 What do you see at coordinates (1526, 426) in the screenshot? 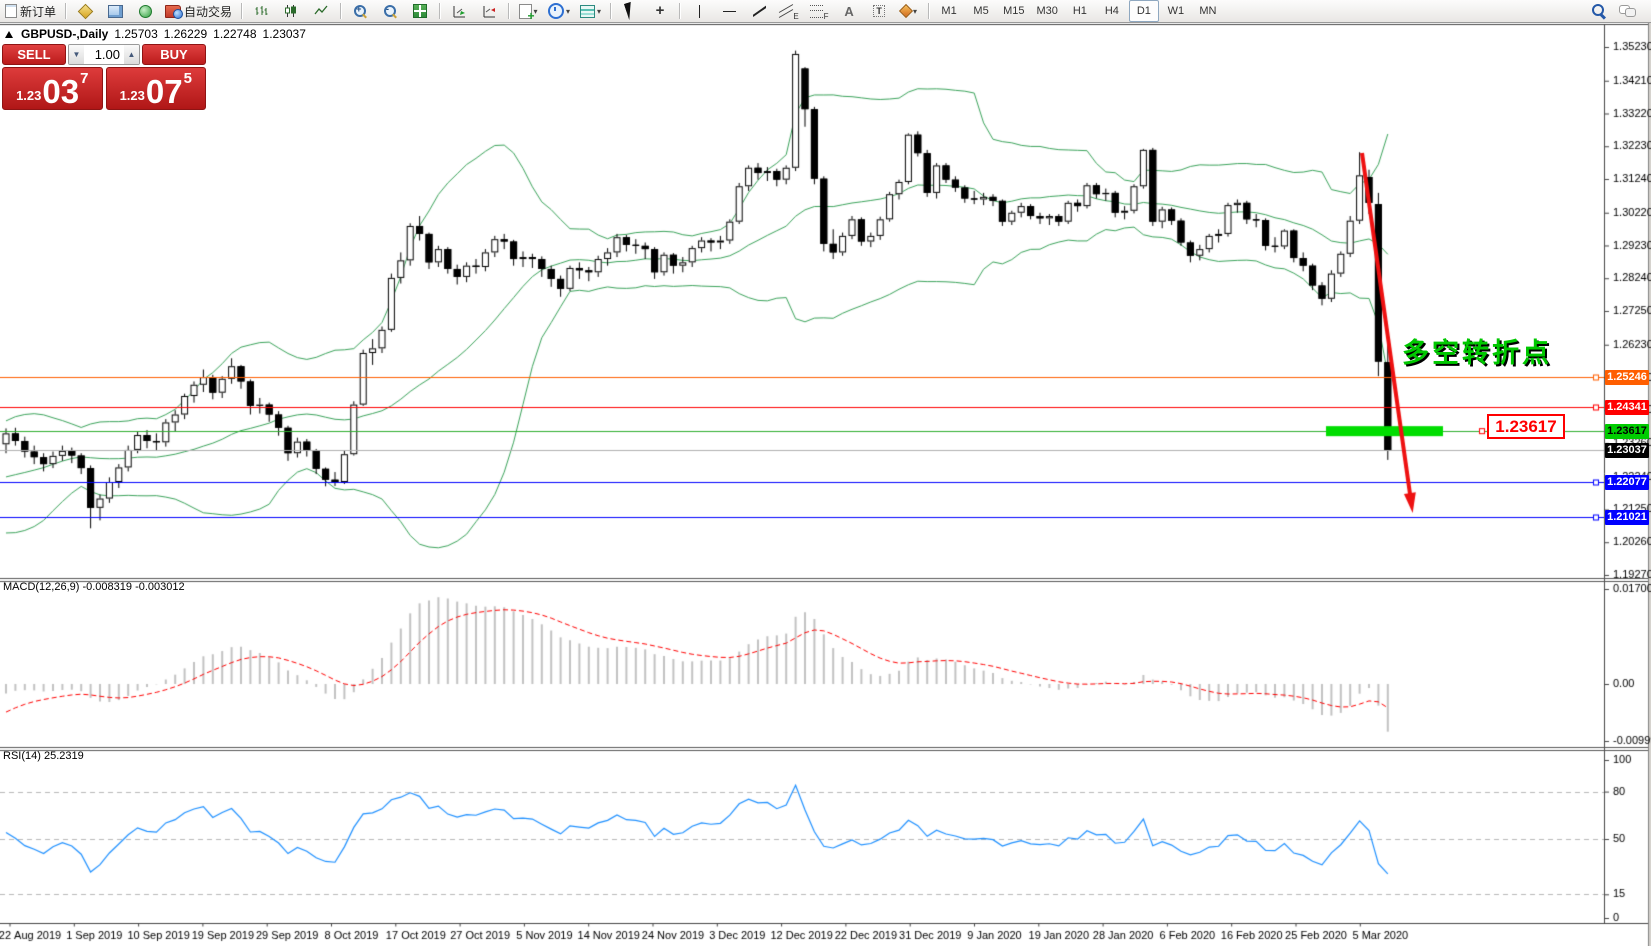
I see `price-label-box: 1.23617` at bounding box center [1526, 426].